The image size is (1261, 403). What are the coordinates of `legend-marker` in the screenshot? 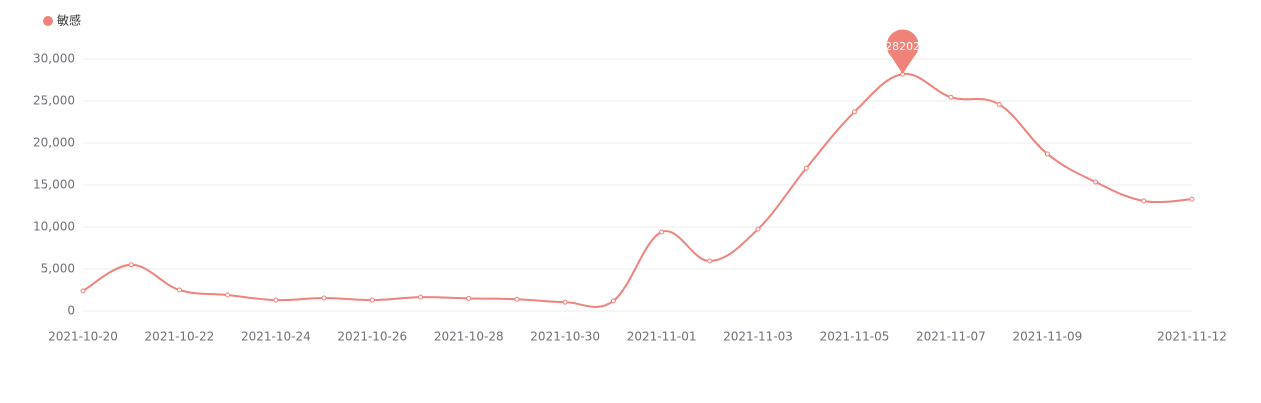 It's located at (48, 21).